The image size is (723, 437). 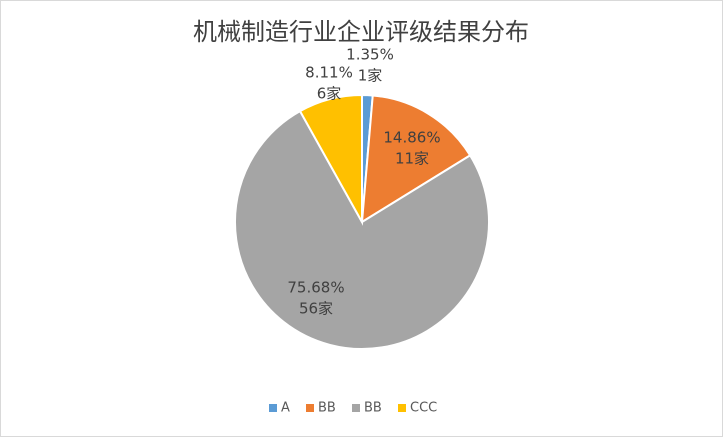 I want to click on data-label: 75.68%, so click(x=315, y=288).